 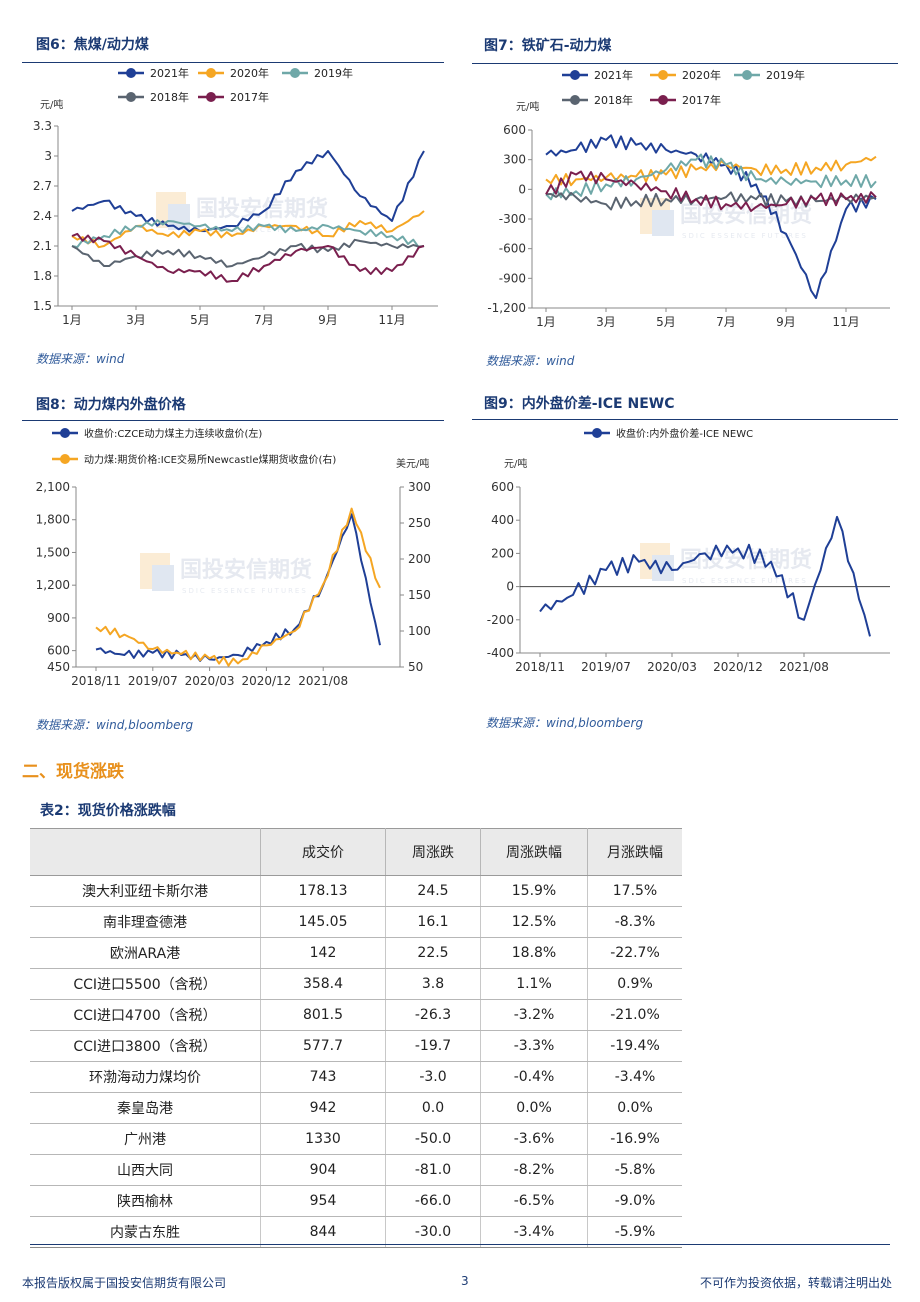 I want to click on x-tick-label: 5月, so click(x=200, y=320).